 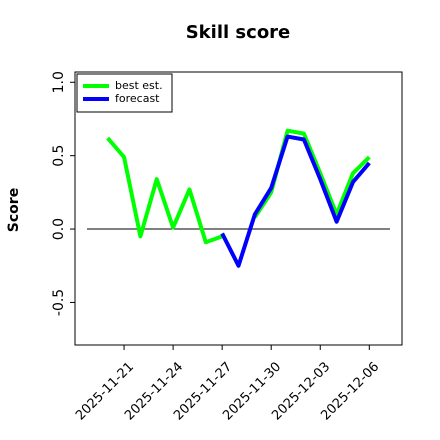 I want to click on y-tick-label: -0.5, so click(x=59, y=302).